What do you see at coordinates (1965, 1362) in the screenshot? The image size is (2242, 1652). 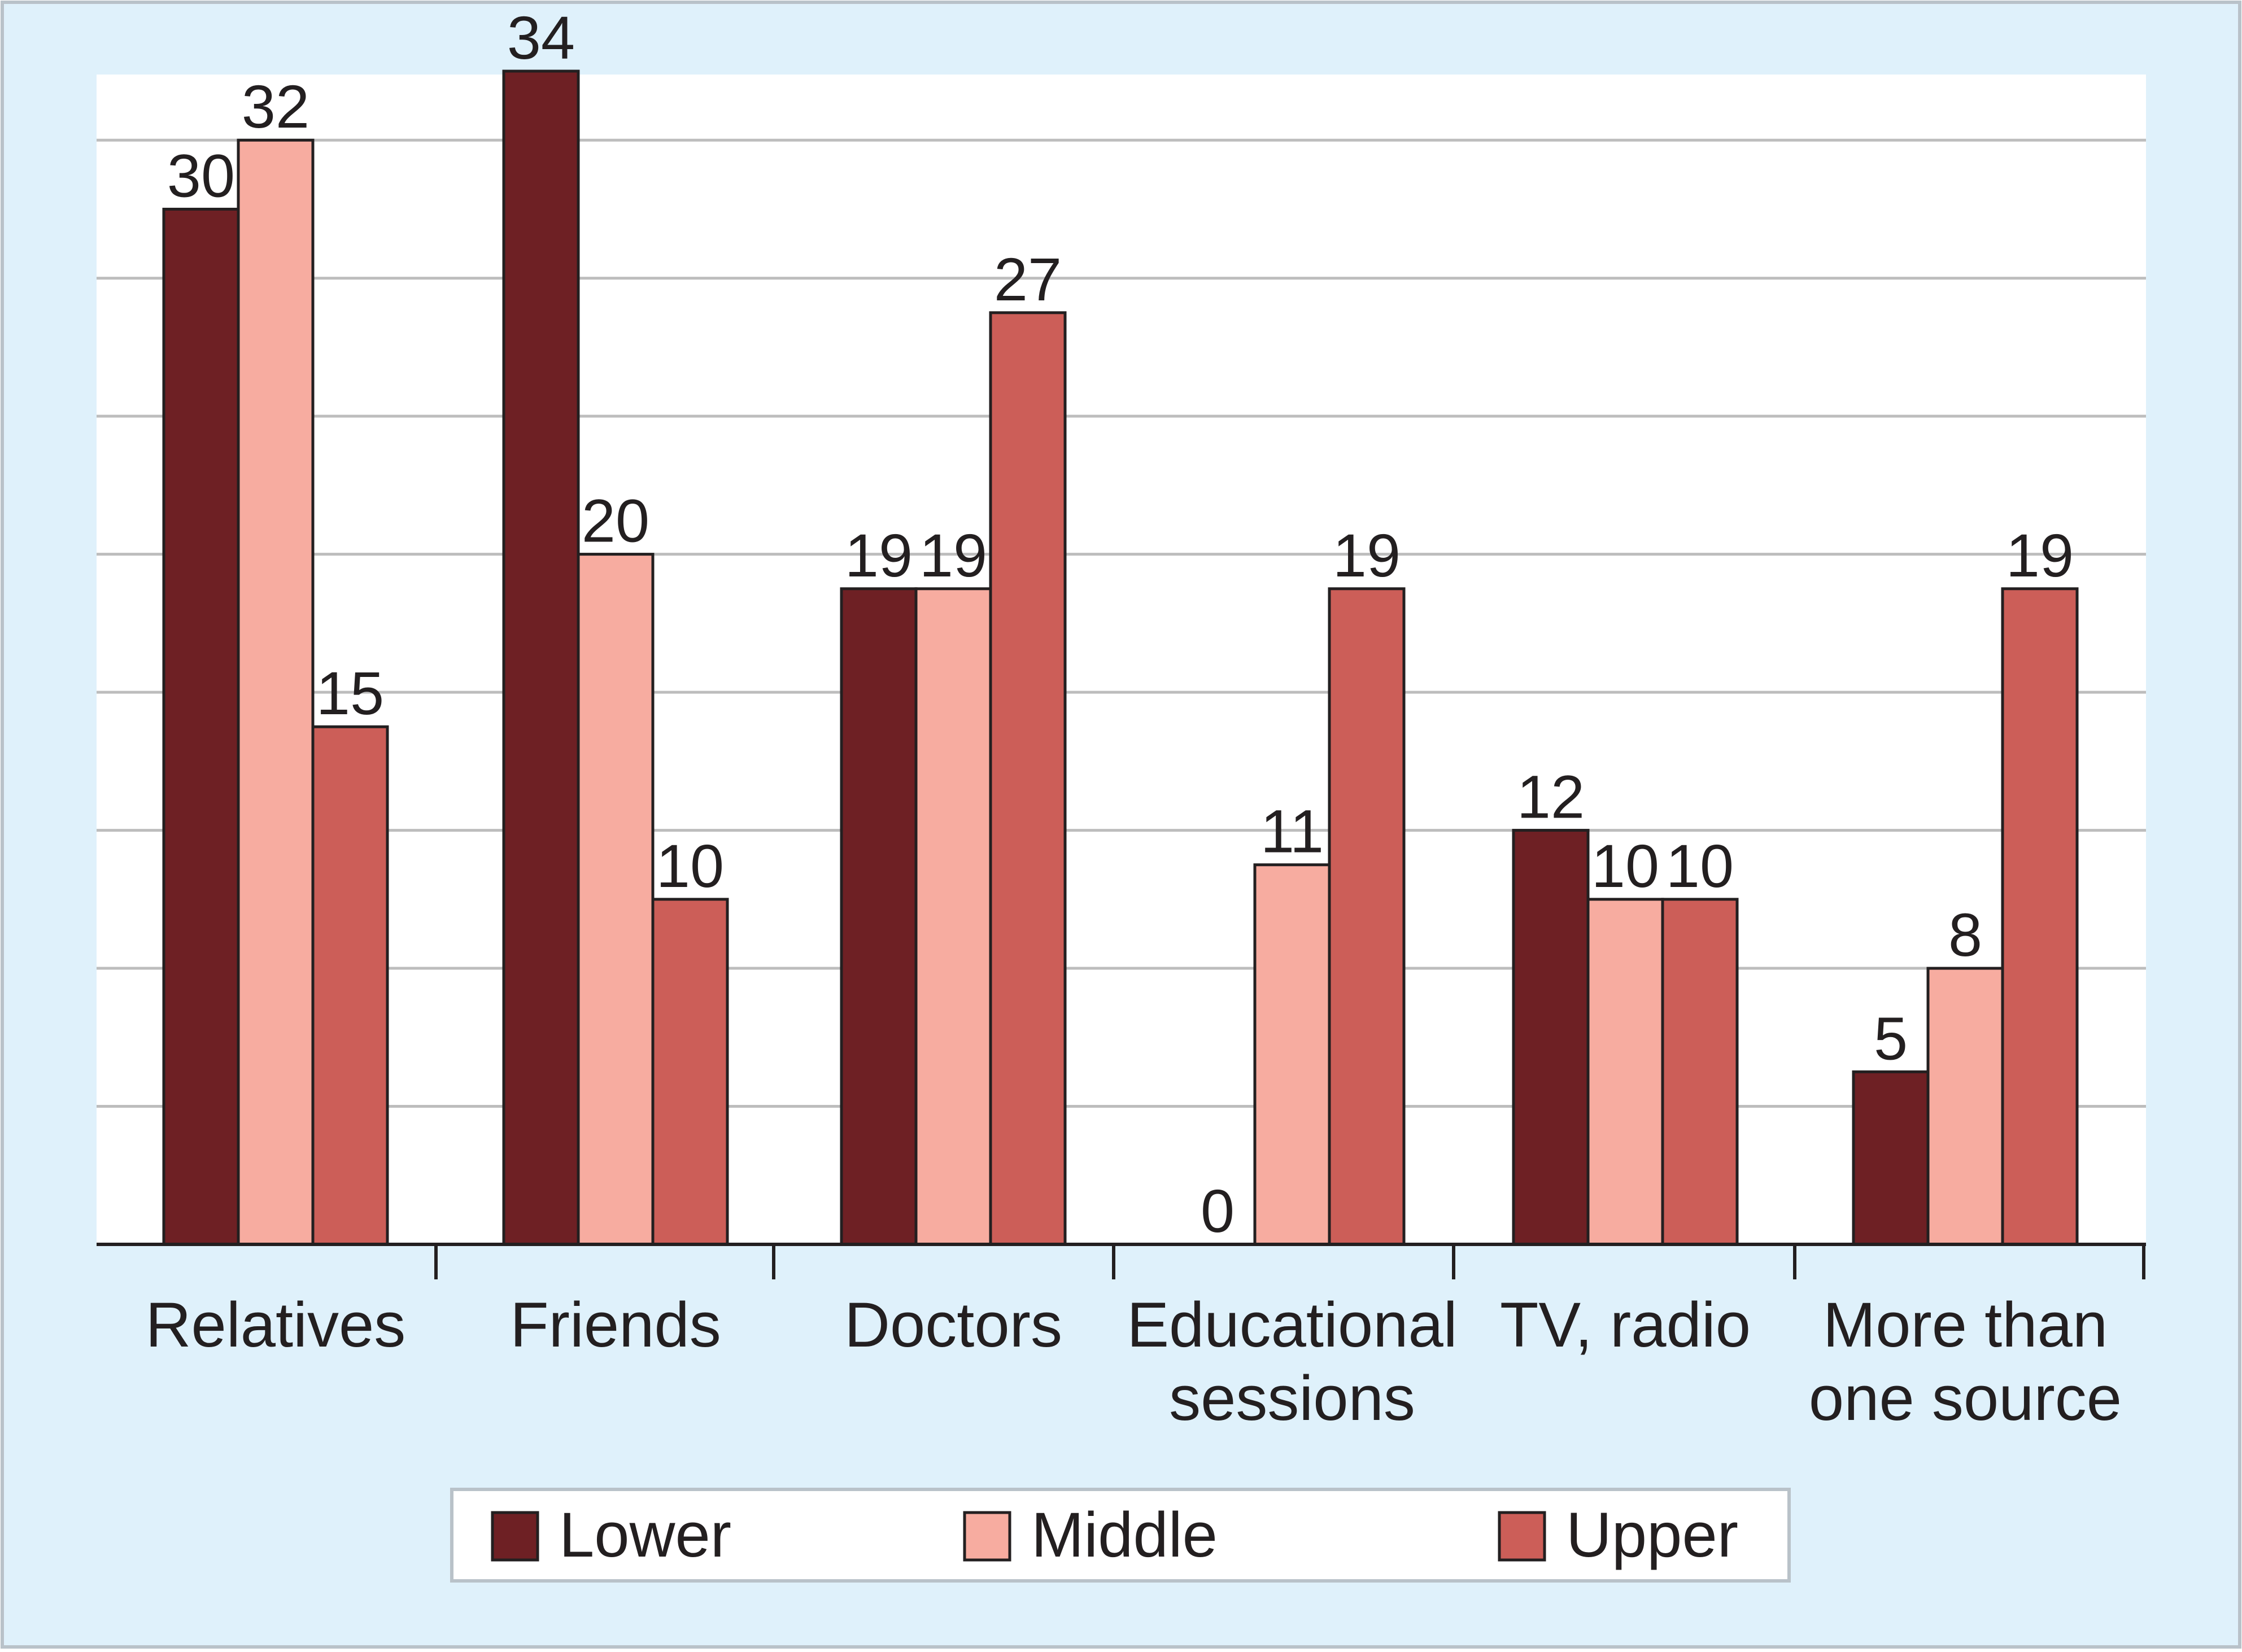 I see `category-label: More than one source` at bounding box center [1965, 1362].